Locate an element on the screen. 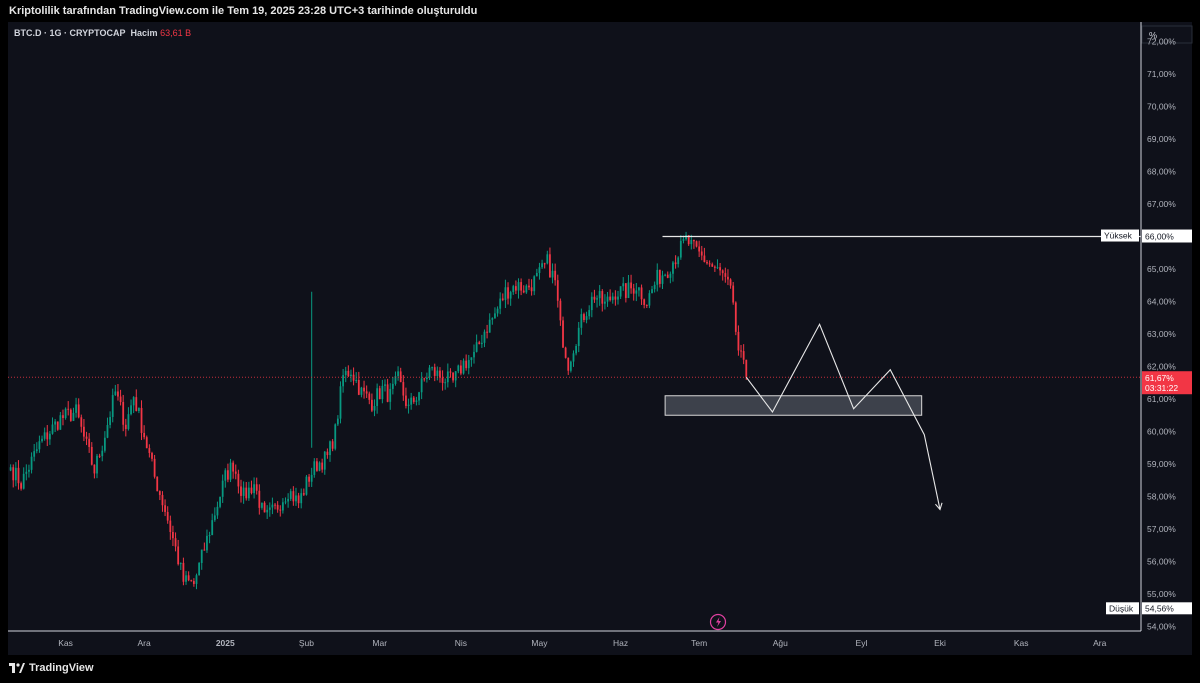 The image size is (1200, 683). countdown-label: 03:31:22 is located at coordinates (1161, 388).